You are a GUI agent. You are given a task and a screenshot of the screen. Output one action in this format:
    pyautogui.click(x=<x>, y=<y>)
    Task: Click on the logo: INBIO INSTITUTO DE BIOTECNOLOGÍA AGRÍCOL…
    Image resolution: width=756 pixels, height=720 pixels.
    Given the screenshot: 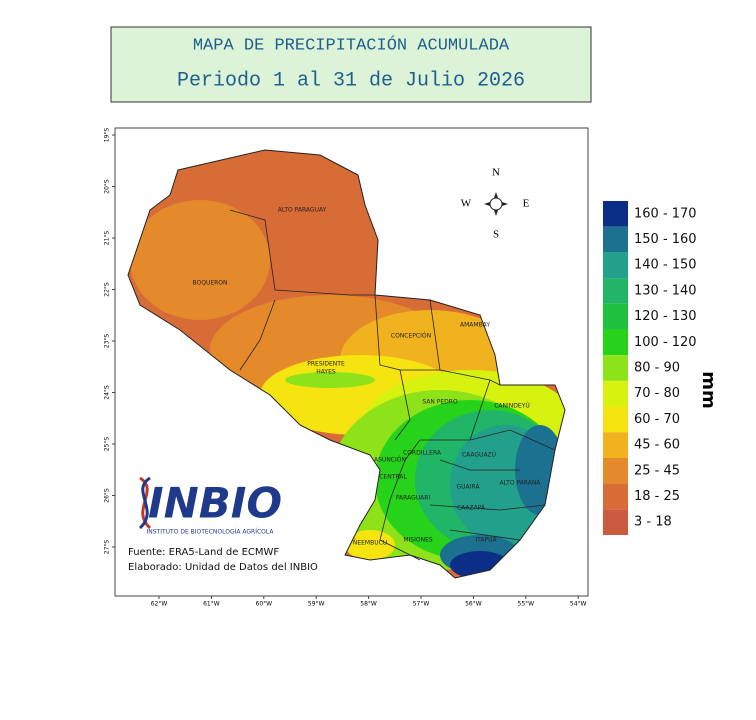 What is the action you would take?
    pyautogui.click(x=210, y=506)
    